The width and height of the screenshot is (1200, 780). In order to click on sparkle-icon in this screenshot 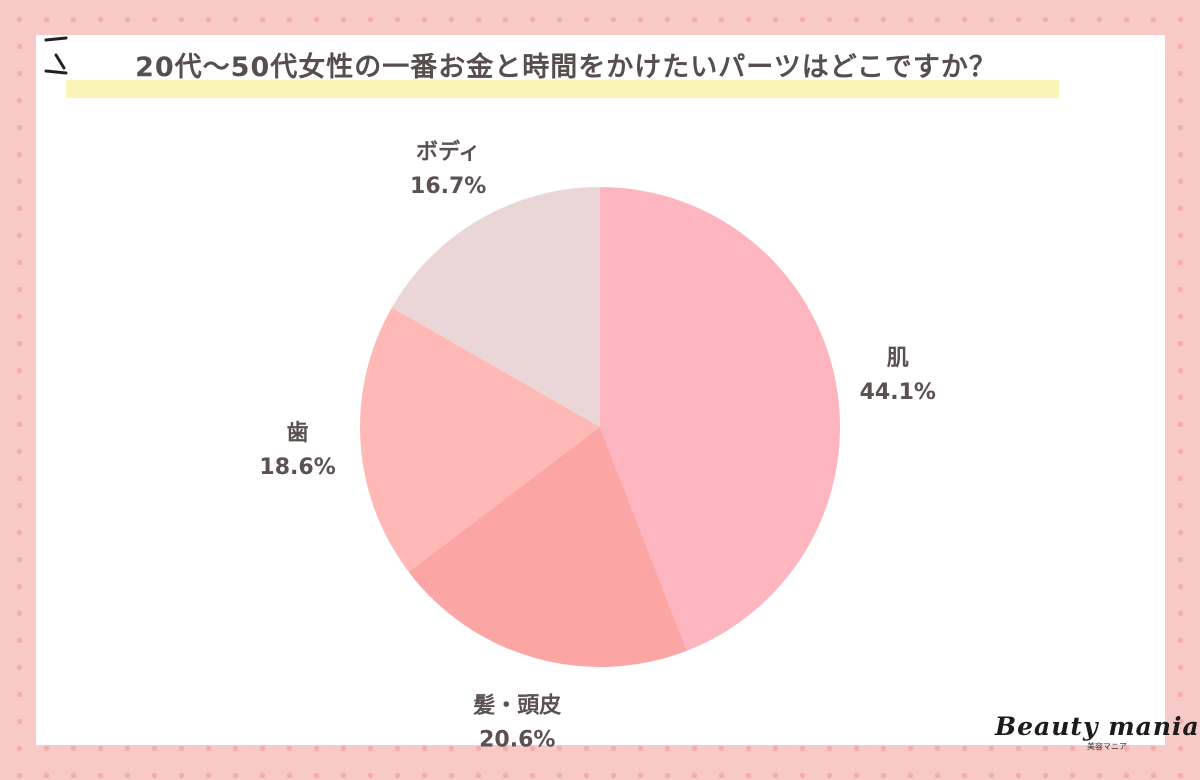, I will do `click(56, 55)`.